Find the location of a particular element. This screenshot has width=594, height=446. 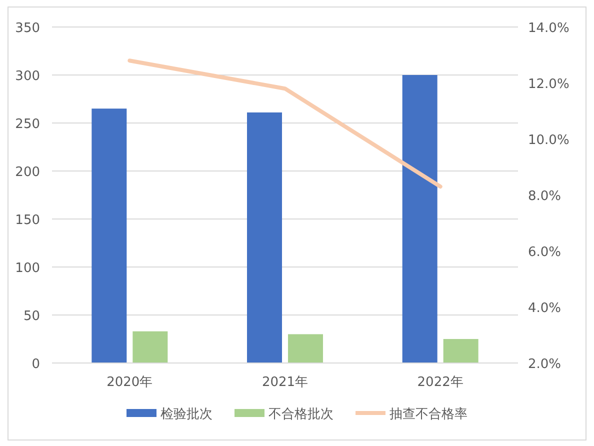

y2-tick-label: 6.0% is located at coordinates (545, 252).